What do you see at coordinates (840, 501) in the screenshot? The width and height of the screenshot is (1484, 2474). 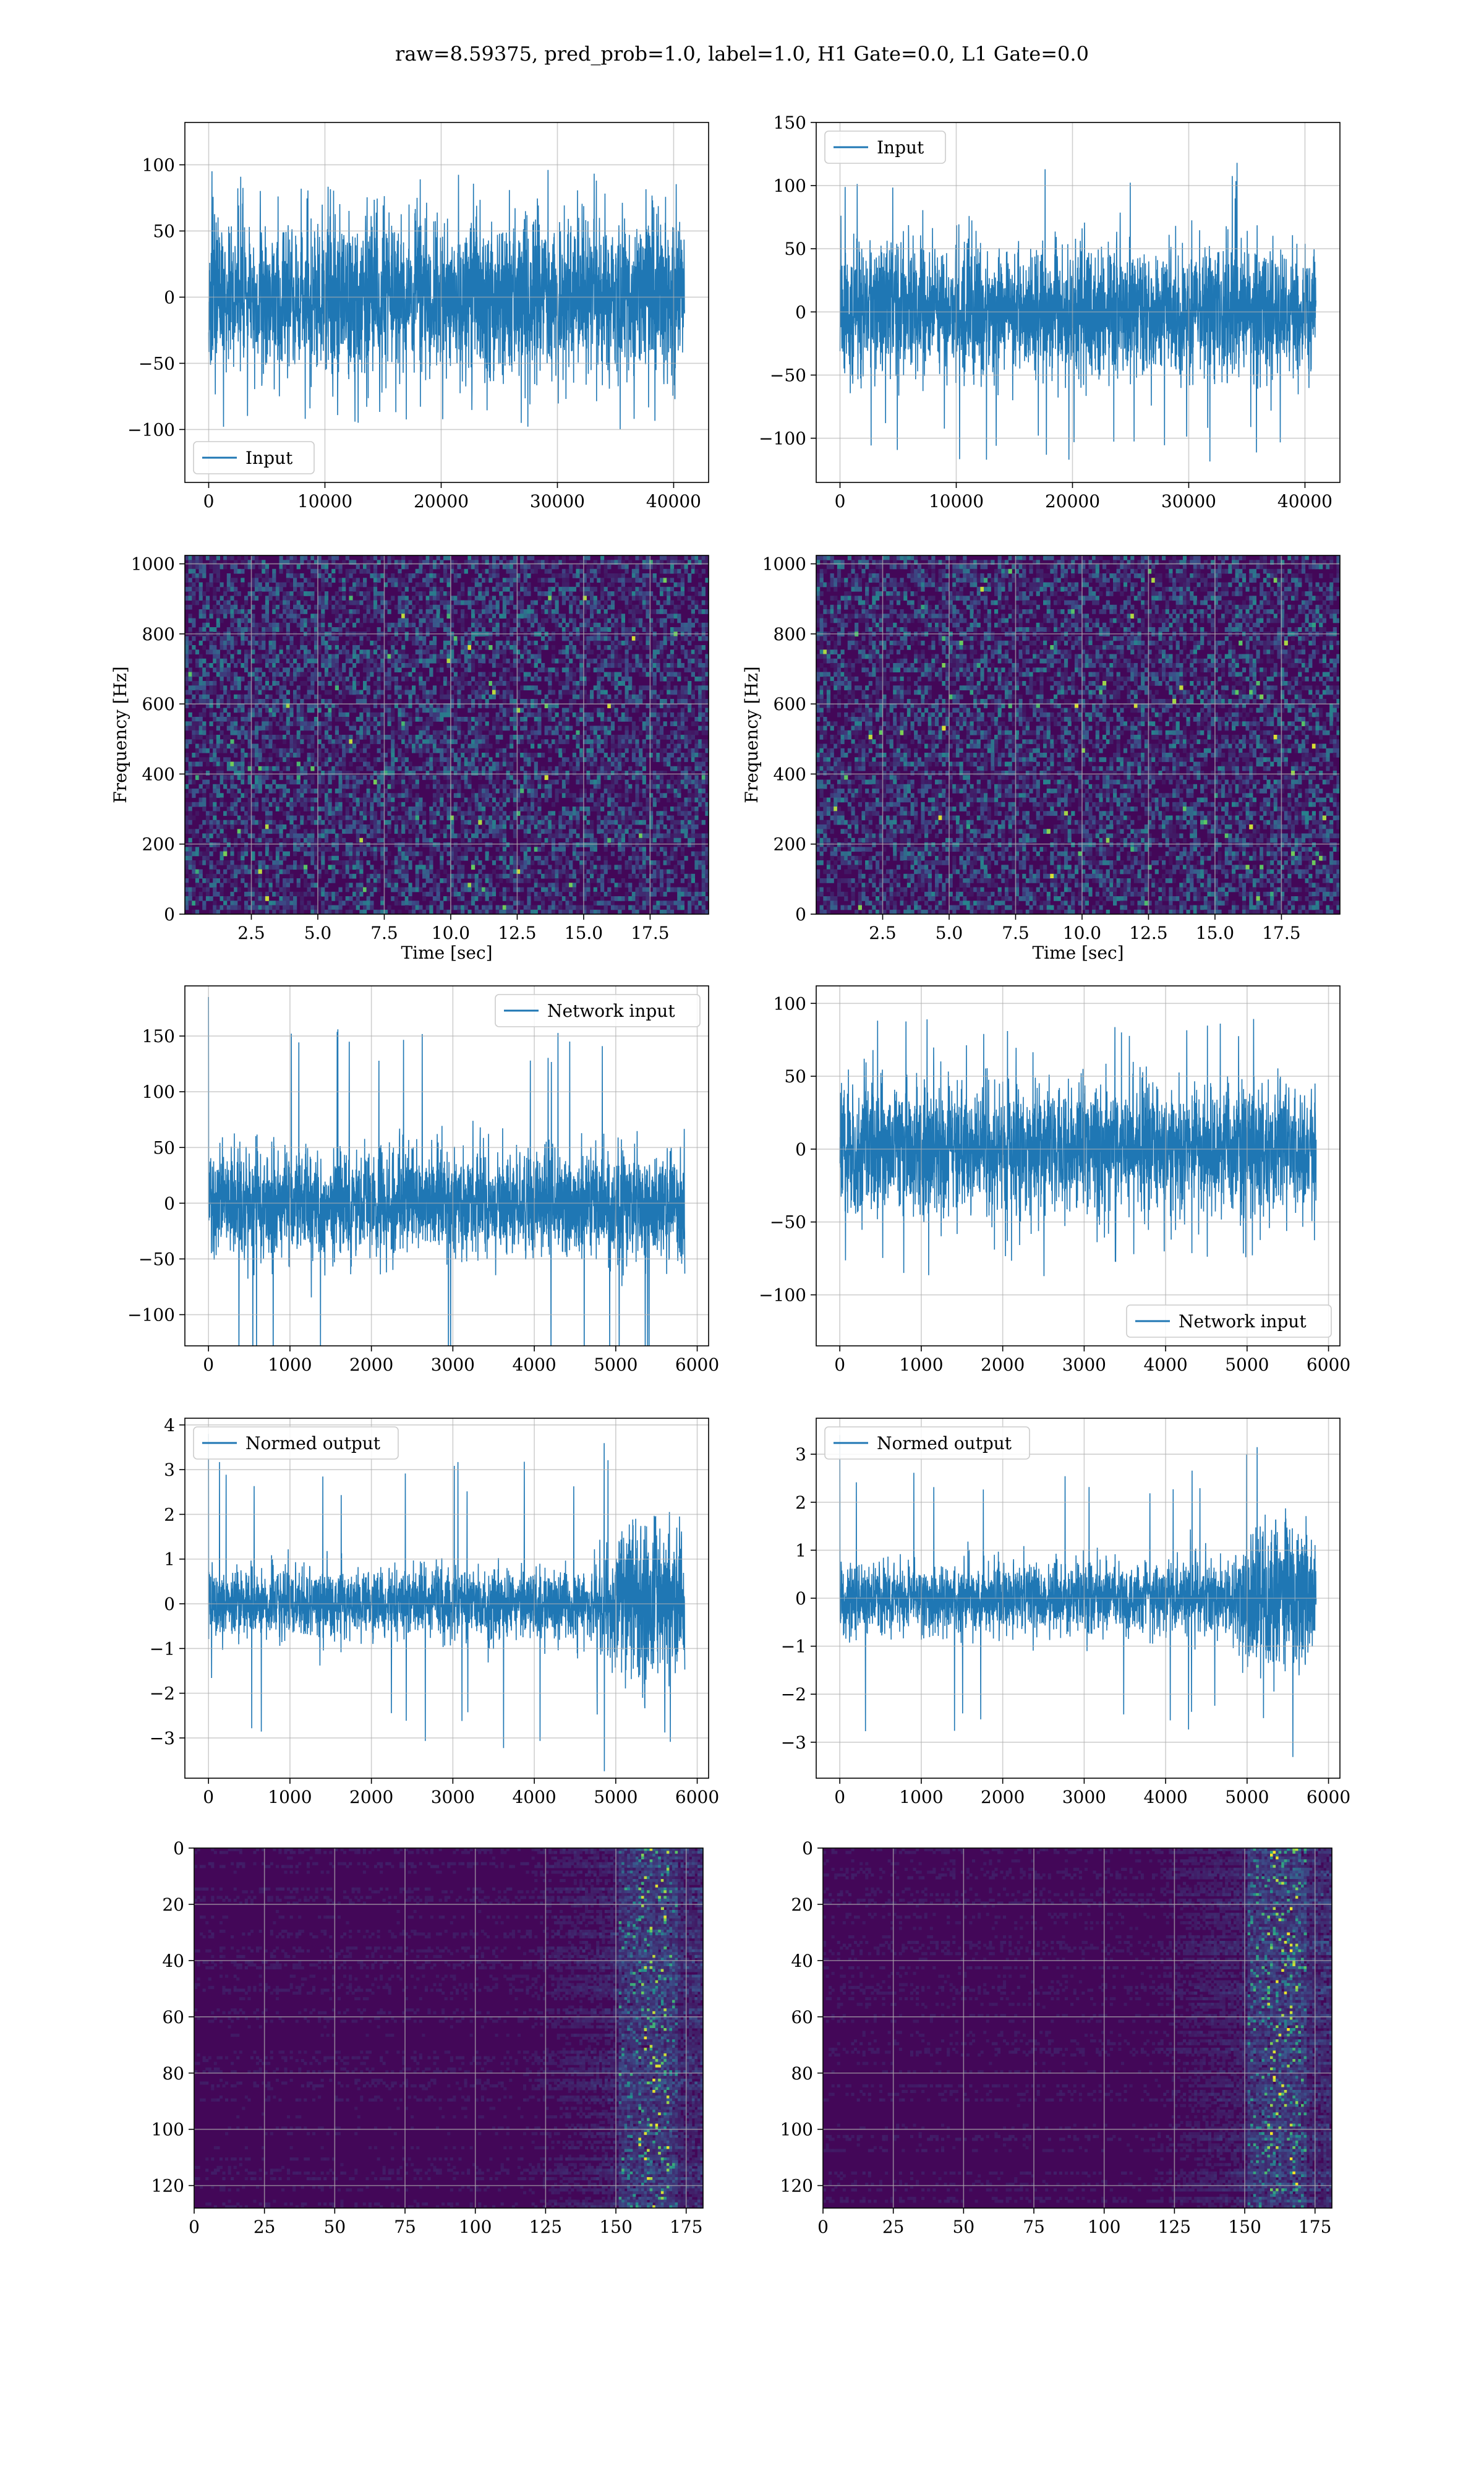 I see `l1-input-x-tick-label: 0` at bounding box center [840, 501].